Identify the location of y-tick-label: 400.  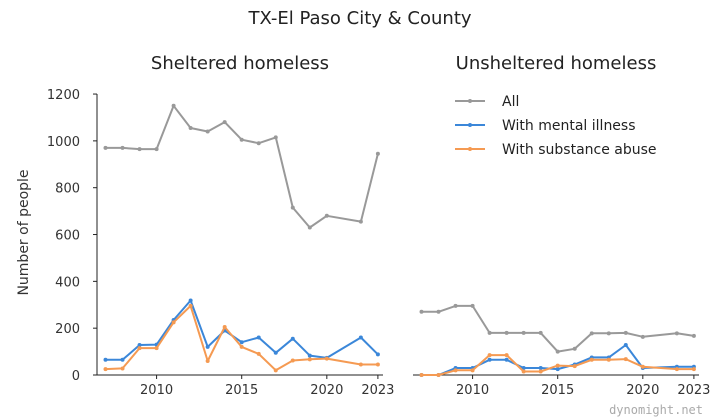
(67, 282).